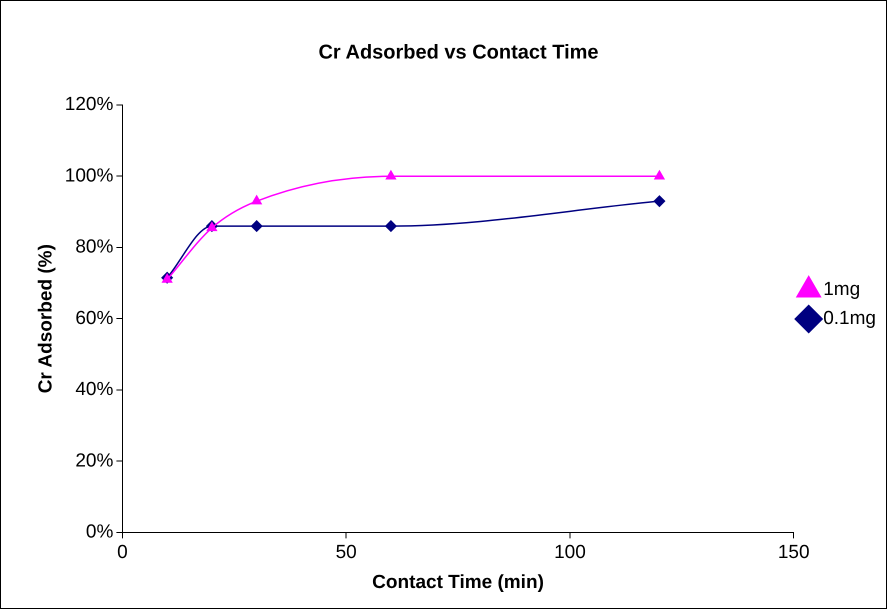 The width and height of the screenshot is (887, 609). What do you see at coordinates (100, 532) in the screenshot?
I see `y-tick-label: 0%` at bounding box center [100, 532].